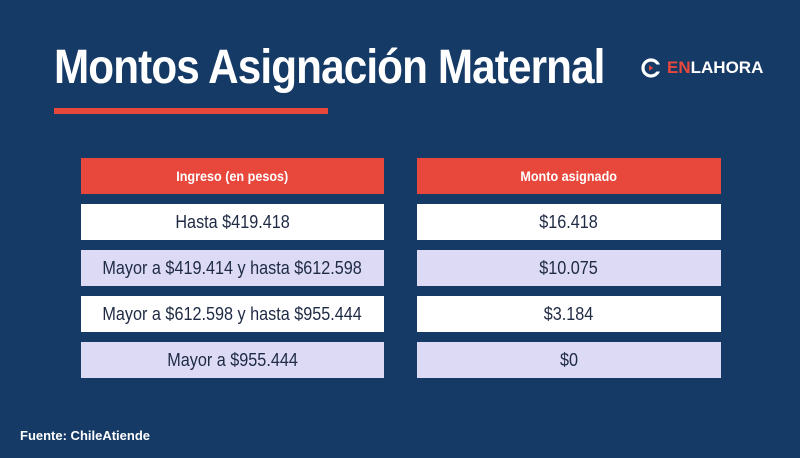  I want to click on column-header-monto: Monto asignado, so click(569, 176).